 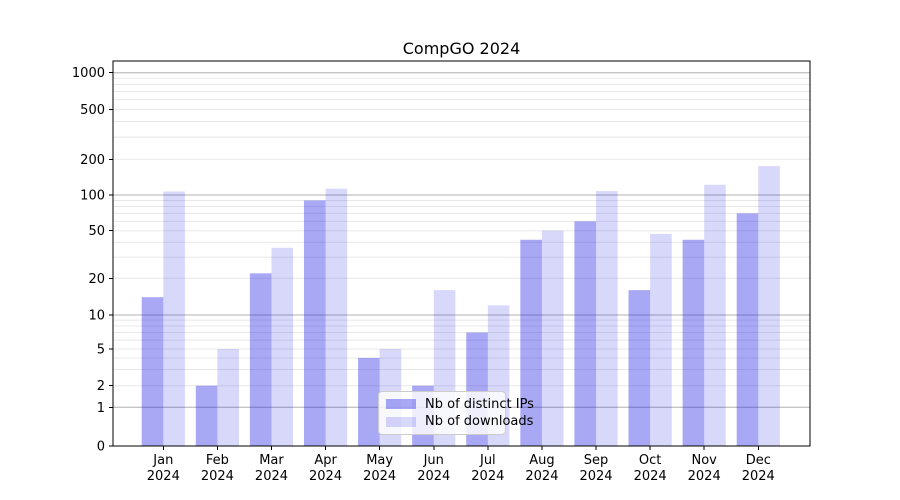 I want to click on bar-downloads-dec, so click(x=769, y=306).